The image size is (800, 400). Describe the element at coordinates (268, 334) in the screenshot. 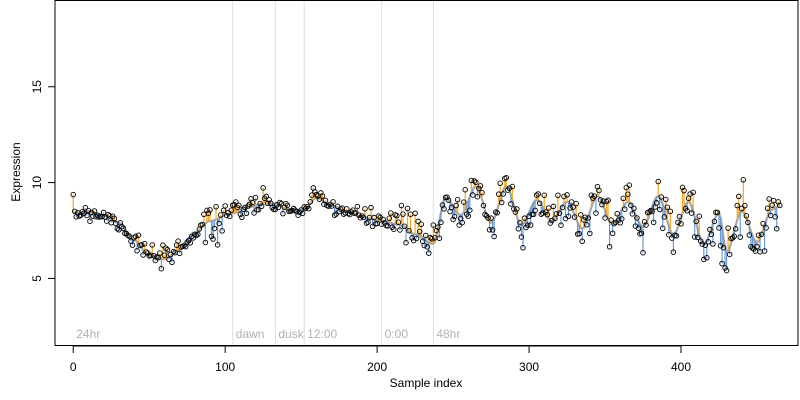

I see `segment-annotations: 24hr dawn dusk 12:00 0:00 48hr` at that location.